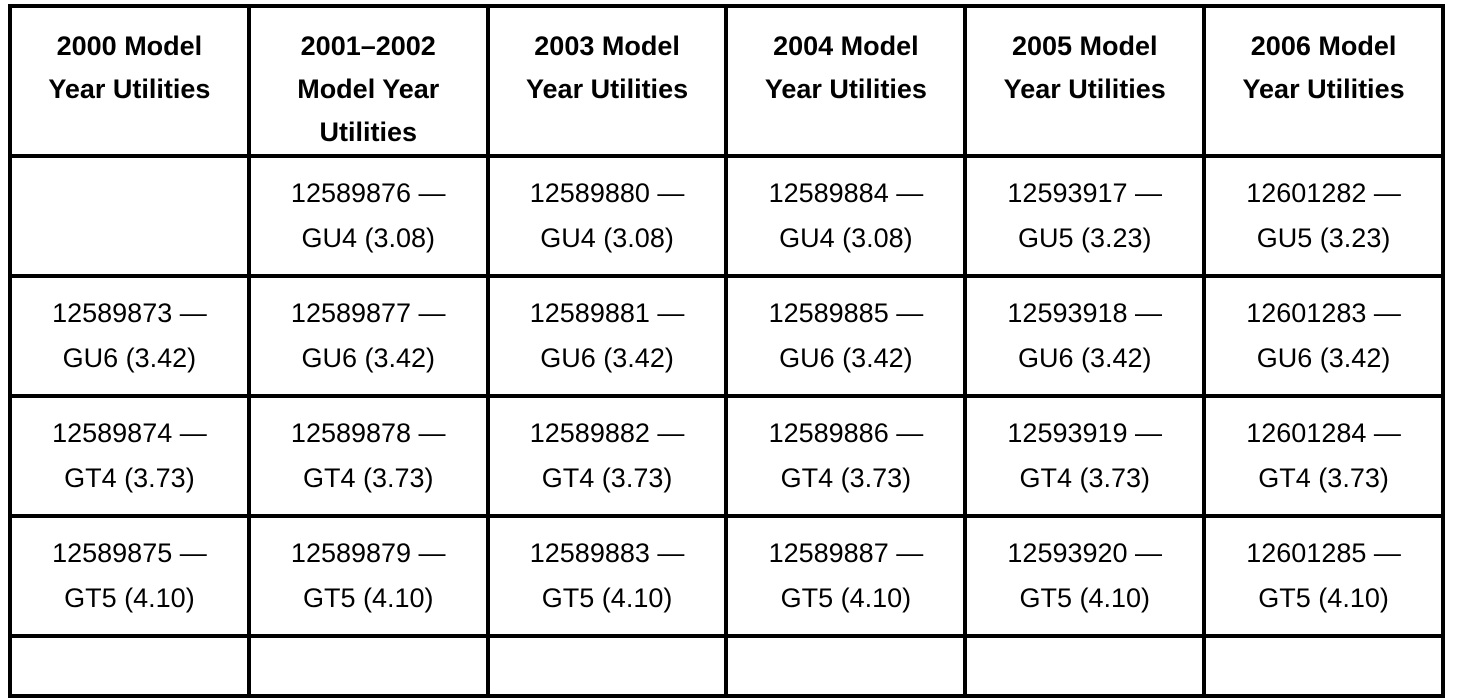 This screenshot has height=698, width=1472. I want to click on header-line: 2001–2002, so click(368, 46).